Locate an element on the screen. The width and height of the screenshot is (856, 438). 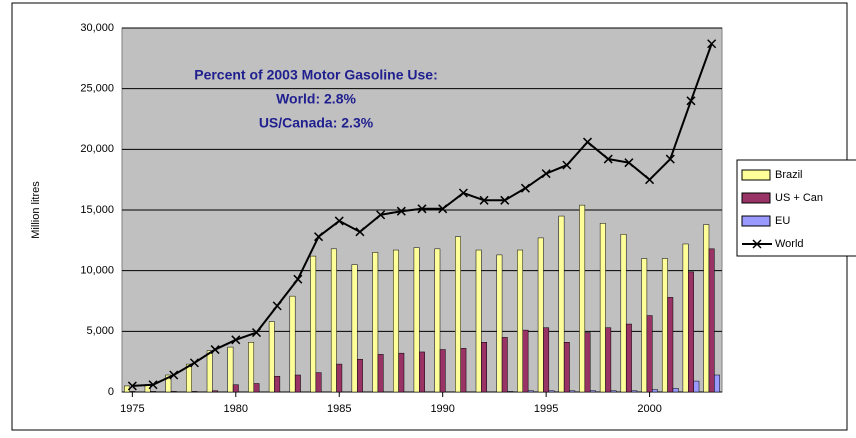
legend-label: US + Can is located at coordinates (799, 198).